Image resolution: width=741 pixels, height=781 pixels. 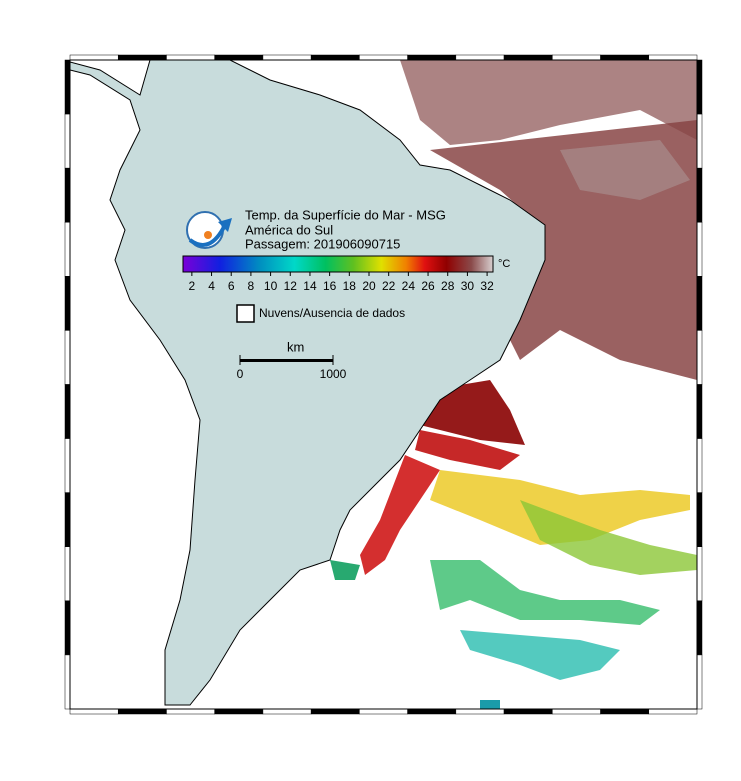 What do you see at coordinates (350, 286) in the screenshot?
I see `colorbar-tick-label: 18` at bounding box center [350, 286].